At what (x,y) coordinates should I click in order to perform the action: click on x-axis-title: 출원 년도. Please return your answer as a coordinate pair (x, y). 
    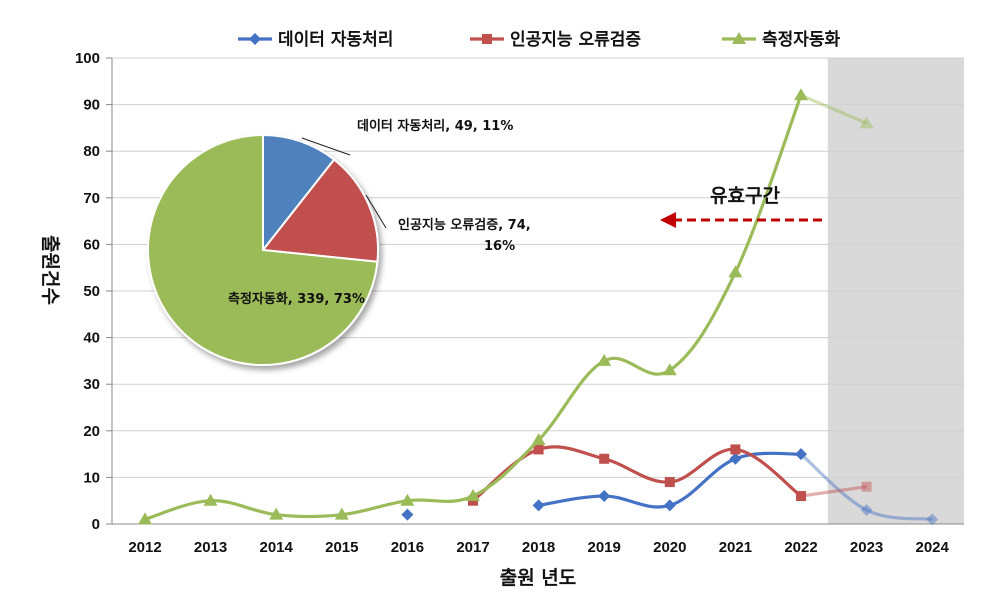
    Looking at the image, I should click on (538, 578).